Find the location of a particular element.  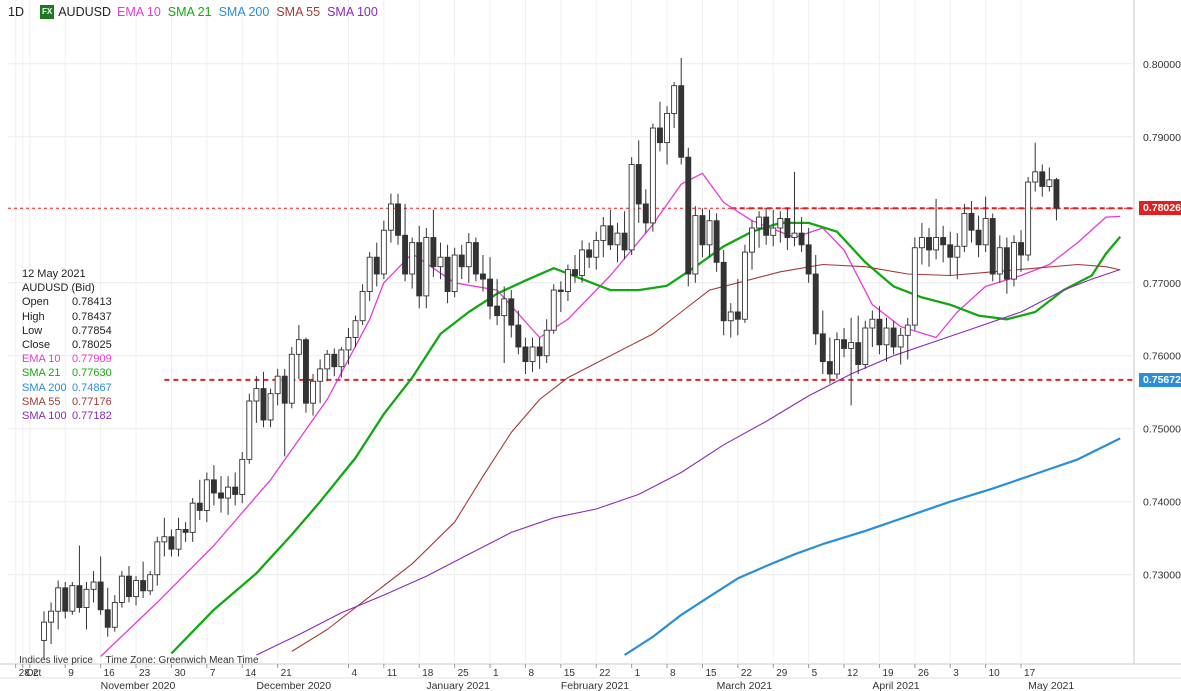

x-tick-label: 16 is located at coordinates (110, 673).